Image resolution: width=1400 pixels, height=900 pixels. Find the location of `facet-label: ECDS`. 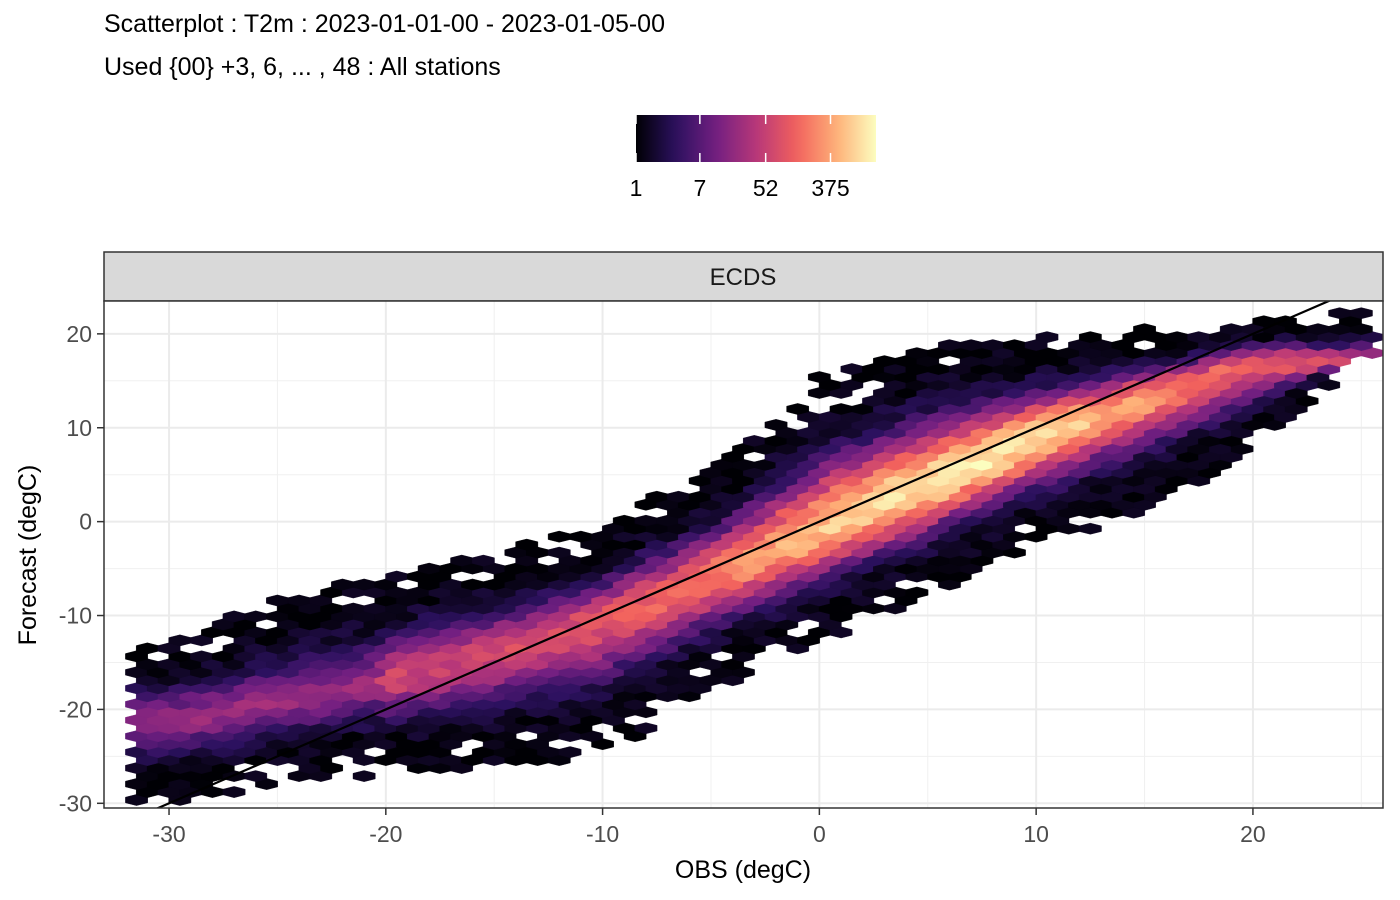

facet-label: ECDS is located at coordinates (743, 277).